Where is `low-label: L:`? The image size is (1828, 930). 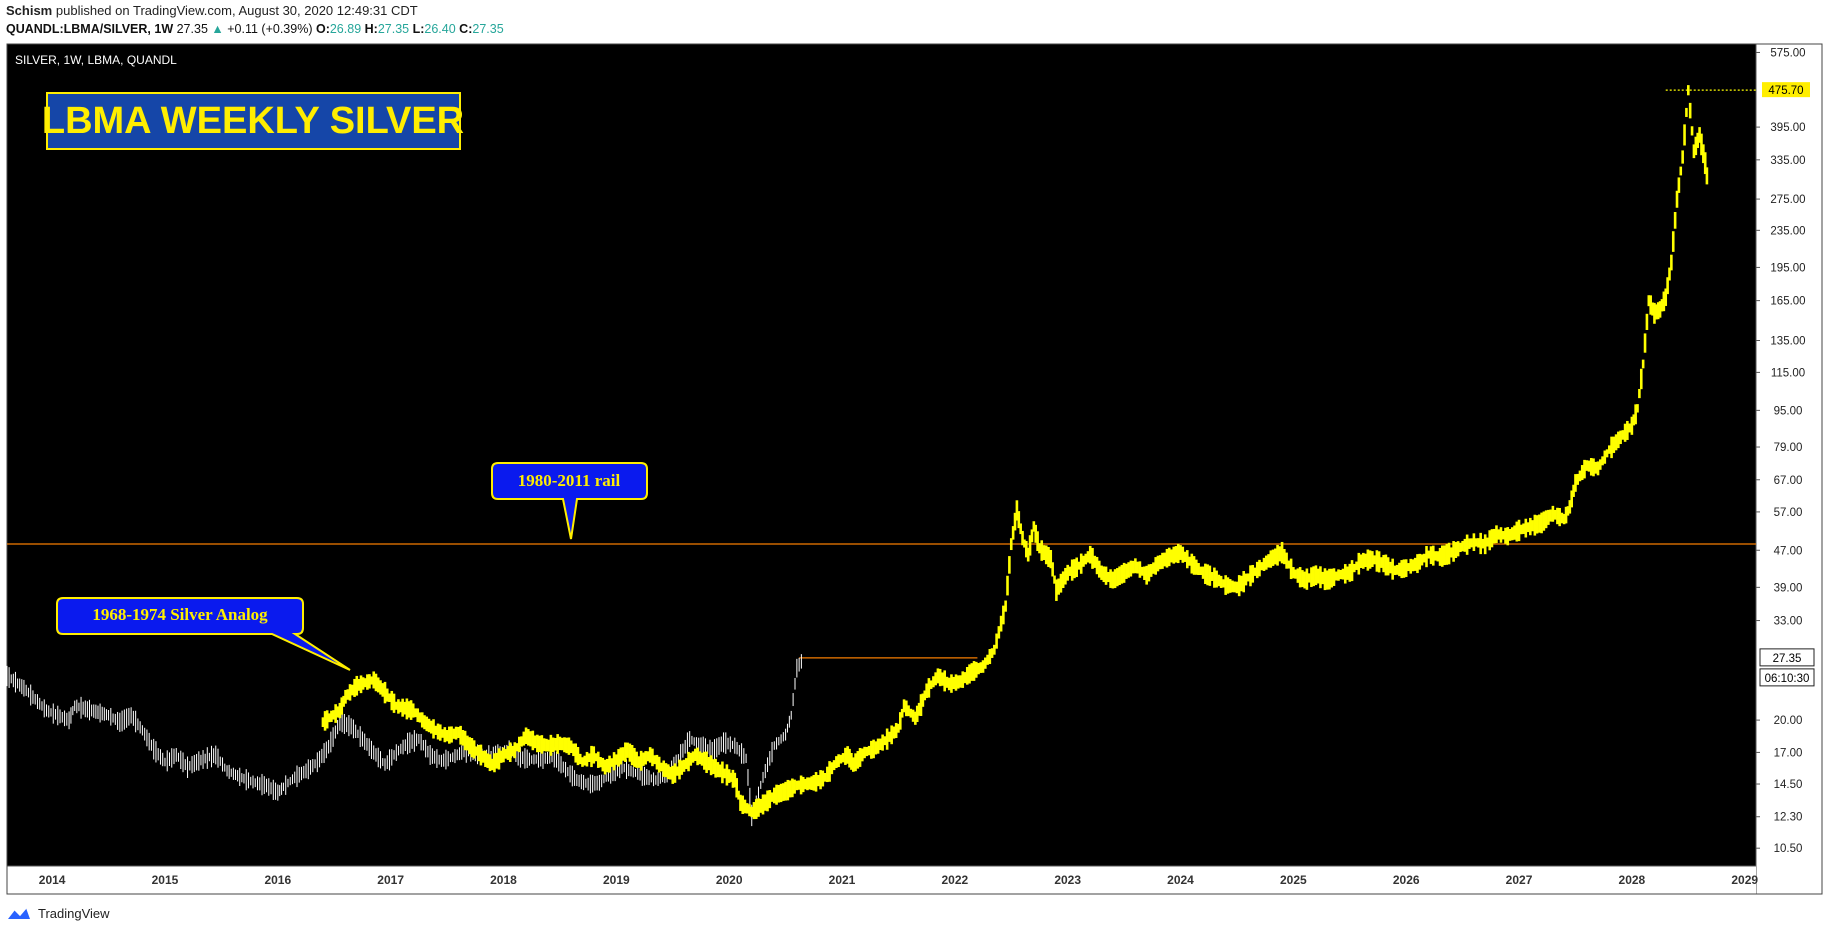 low-label: L: is located at coordinates (418, 29).